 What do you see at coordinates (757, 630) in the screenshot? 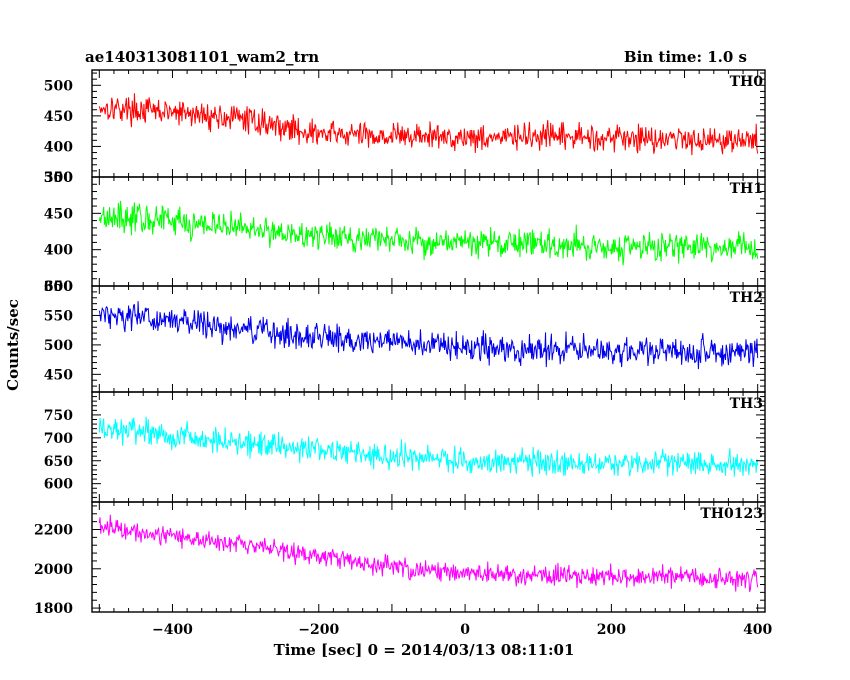
I see `x-tick-label: 400` at bounding box center [757, 630].